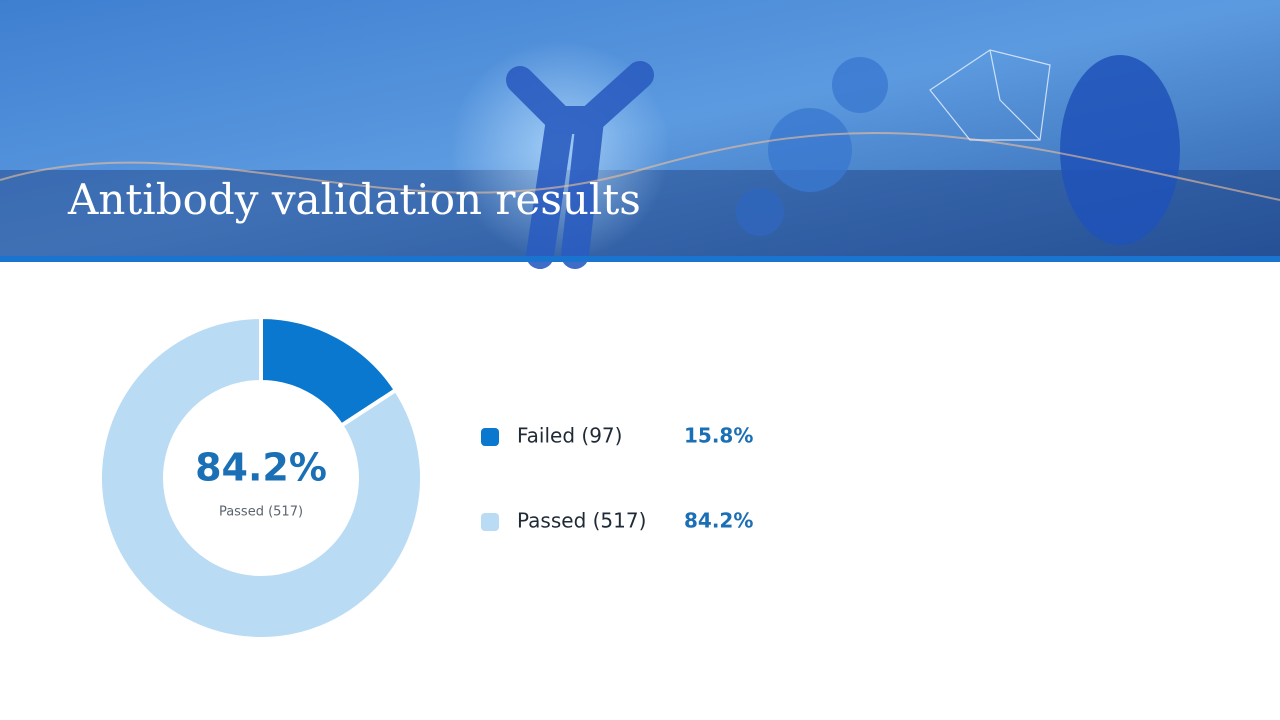 This screenshot has height=720, width=1280. Describe the element at coordinates (261, 468) in the screenshot. I see `center-value: 84.2%` at that location.